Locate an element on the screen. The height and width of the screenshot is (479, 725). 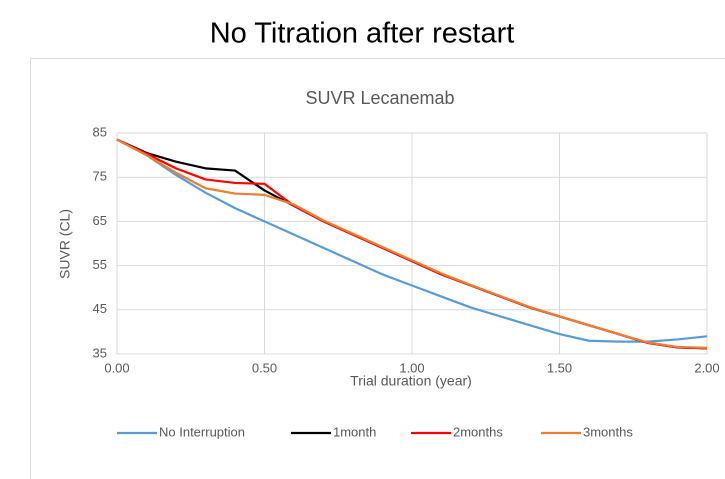
legend-label: No Interruption is located at coordinates (202, 431).